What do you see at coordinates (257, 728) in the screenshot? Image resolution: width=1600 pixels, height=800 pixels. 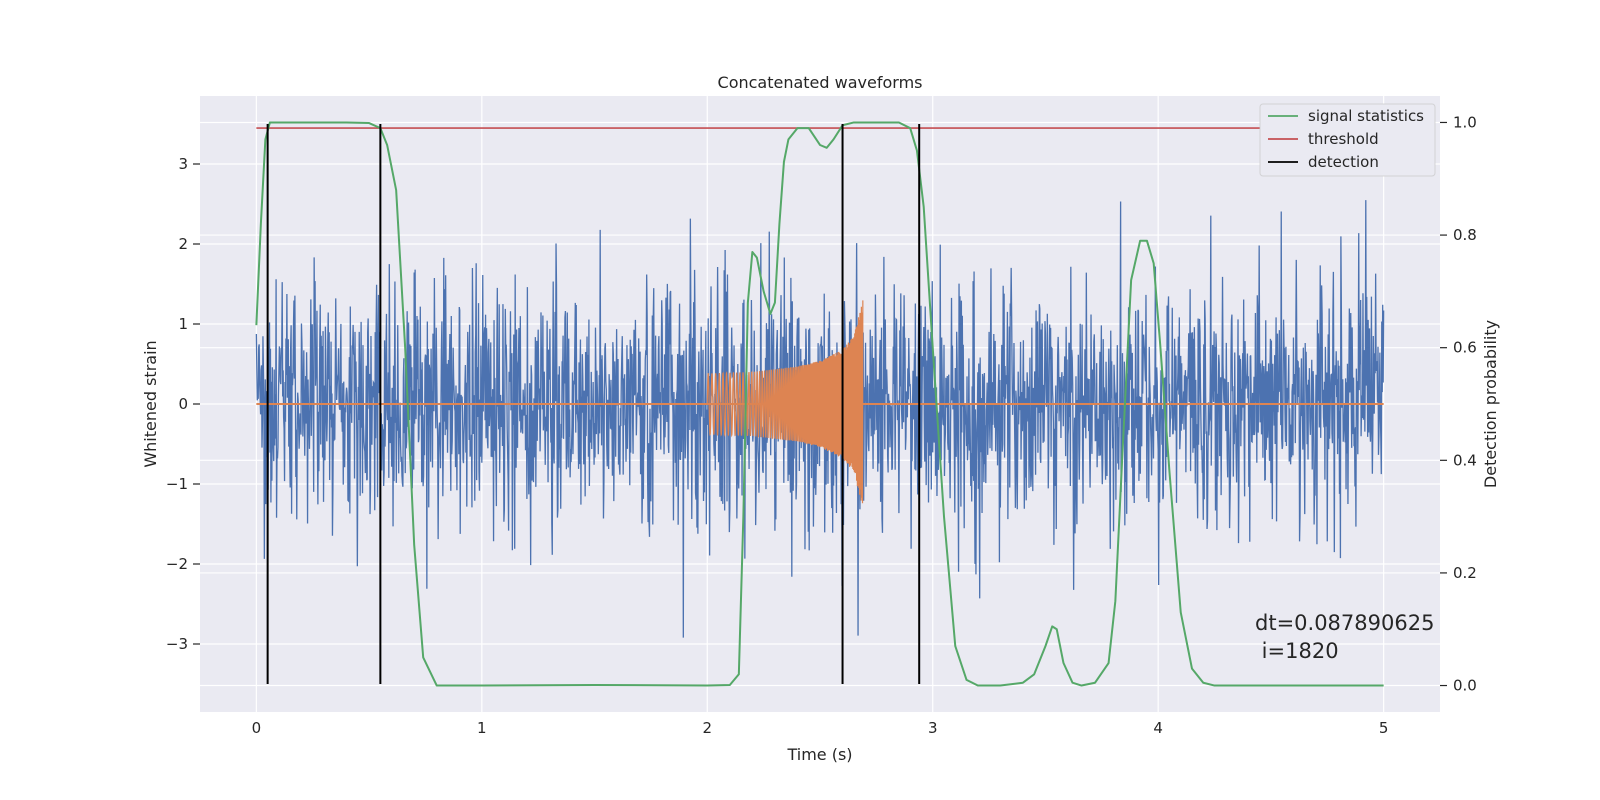 I see `x-tick-label: 0` at bounding box center [257, 728].